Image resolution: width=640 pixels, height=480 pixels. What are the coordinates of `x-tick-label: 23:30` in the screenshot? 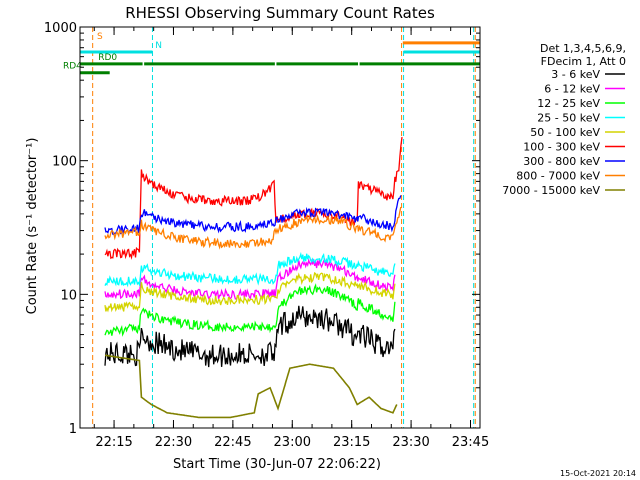 It's located at (410, 442).